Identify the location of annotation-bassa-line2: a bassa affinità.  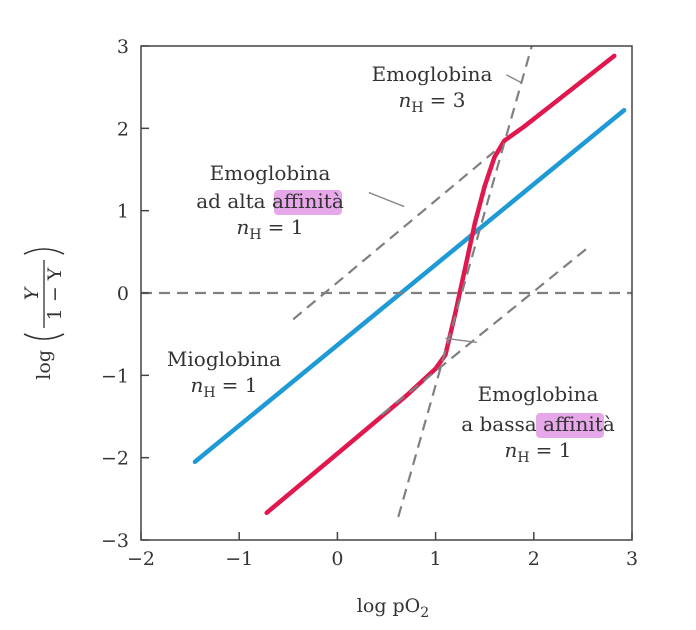
(538, 424).